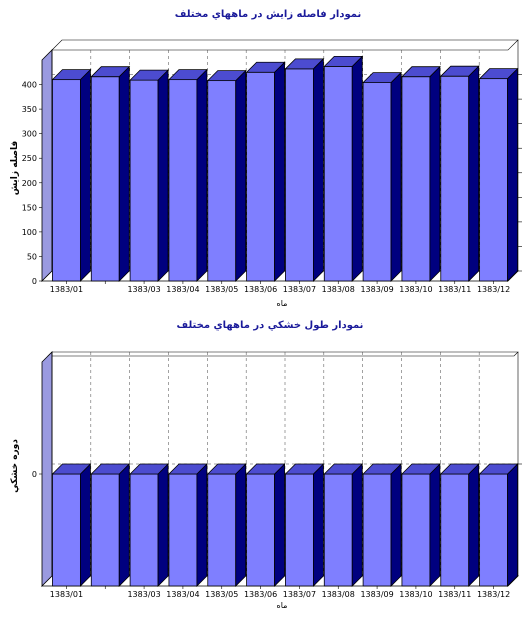 This screenshot has width=528, height=623. Describe the element at coordinates (32, 183) in the screenshot. I see `chart-1-y-ticks: 0 50 100 150 200 250 300 350 400` at that location.